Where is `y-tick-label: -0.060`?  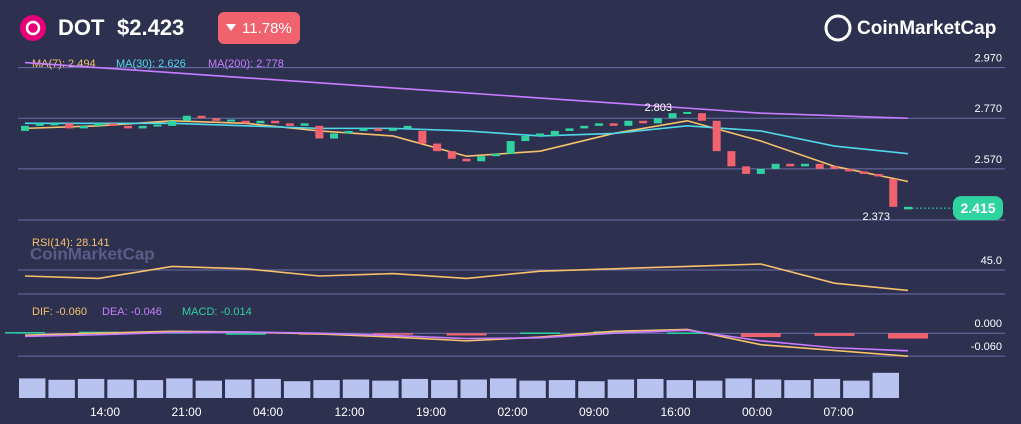 y-tick-label: -0.060 is located at coordinates (986, 347).